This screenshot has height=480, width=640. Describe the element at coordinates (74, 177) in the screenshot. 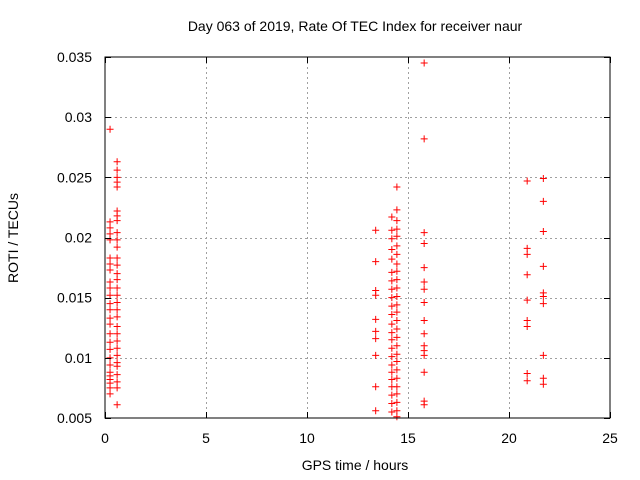

I see `y-tick-label: 0.025` at that location.